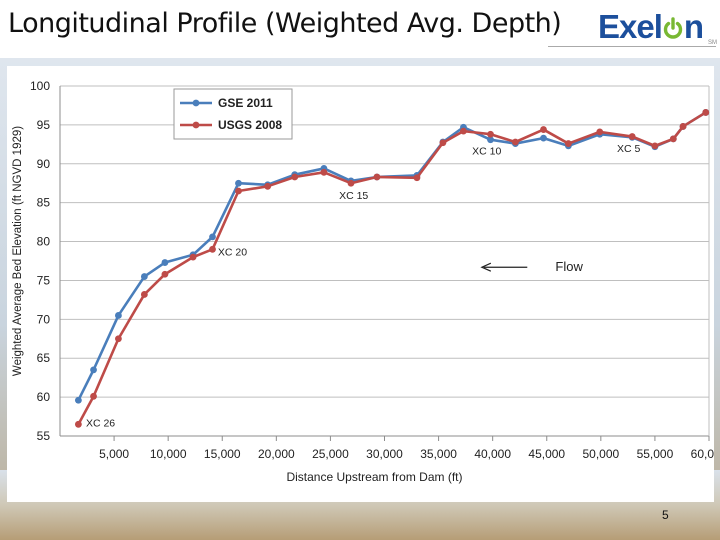 The width and height of the screenshot is (720, 540). Describe the element at coordinates (44, 358) in the screenshot. I see `y-tick-label: 65` at that location.